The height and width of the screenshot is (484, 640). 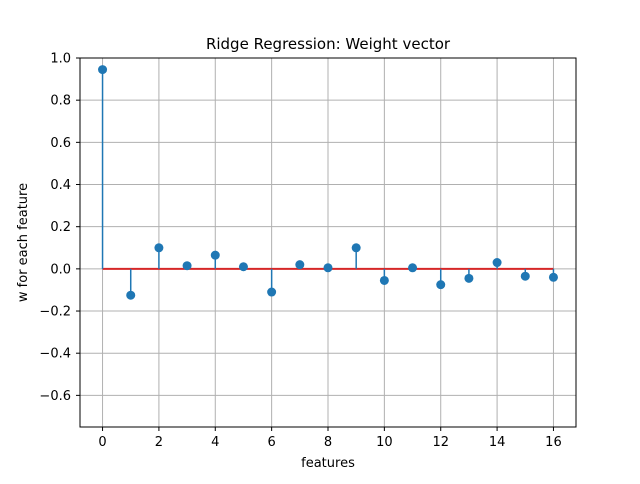 I want to click on y-tick-label: 0.2, so click(x=60, y=227).